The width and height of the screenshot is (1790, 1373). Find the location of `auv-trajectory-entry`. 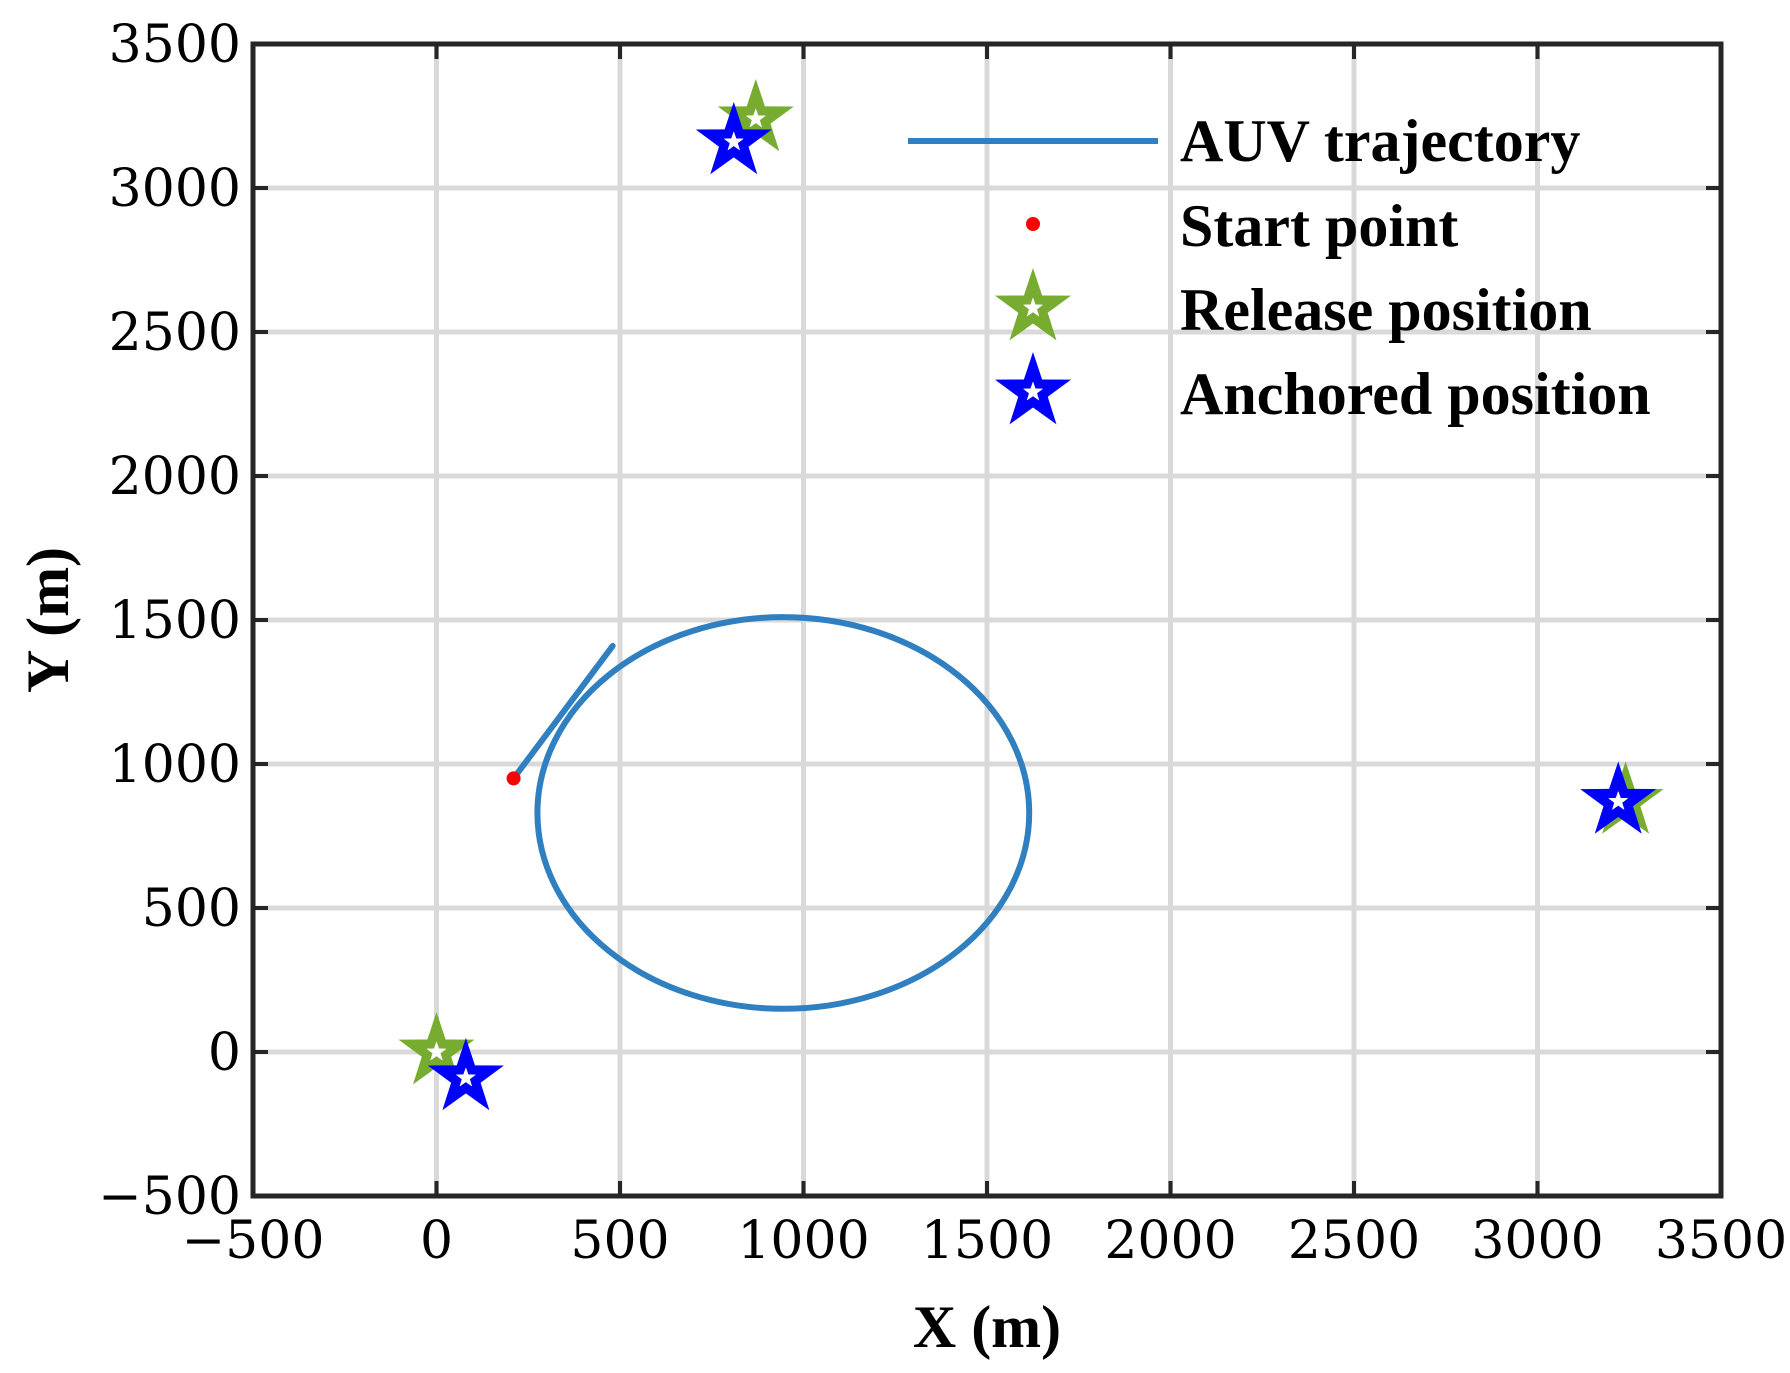

auv-trajectory-entry is located at coordinates (563, 712).